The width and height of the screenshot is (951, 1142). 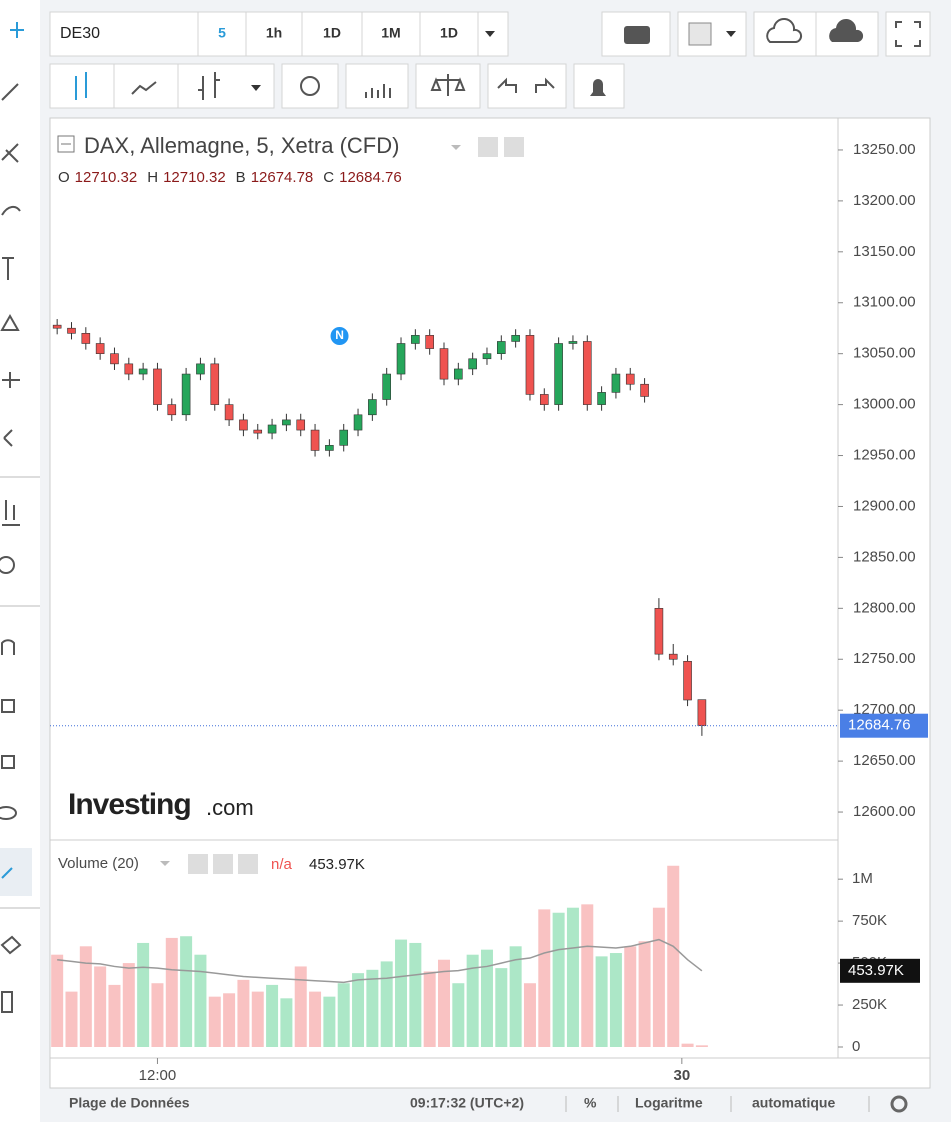 I want to click on fib-icon, so click(x=10, y=153).